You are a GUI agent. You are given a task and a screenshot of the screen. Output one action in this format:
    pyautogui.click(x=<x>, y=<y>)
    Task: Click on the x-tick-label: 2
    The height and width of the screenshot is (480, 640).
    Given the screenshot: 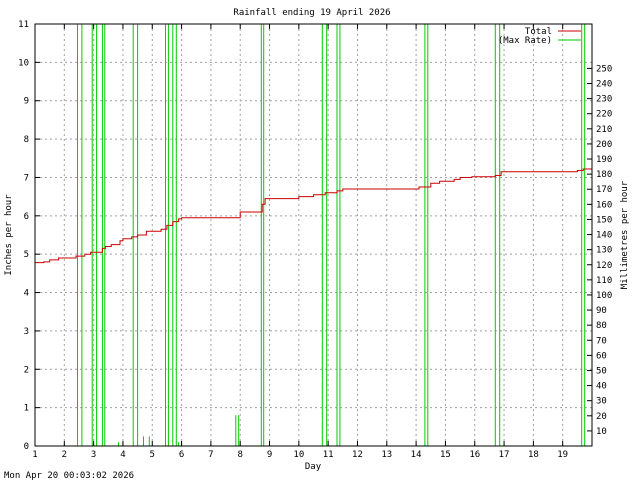 What is the action you would take?
    pyautogui.click(x=64, y=455)
    